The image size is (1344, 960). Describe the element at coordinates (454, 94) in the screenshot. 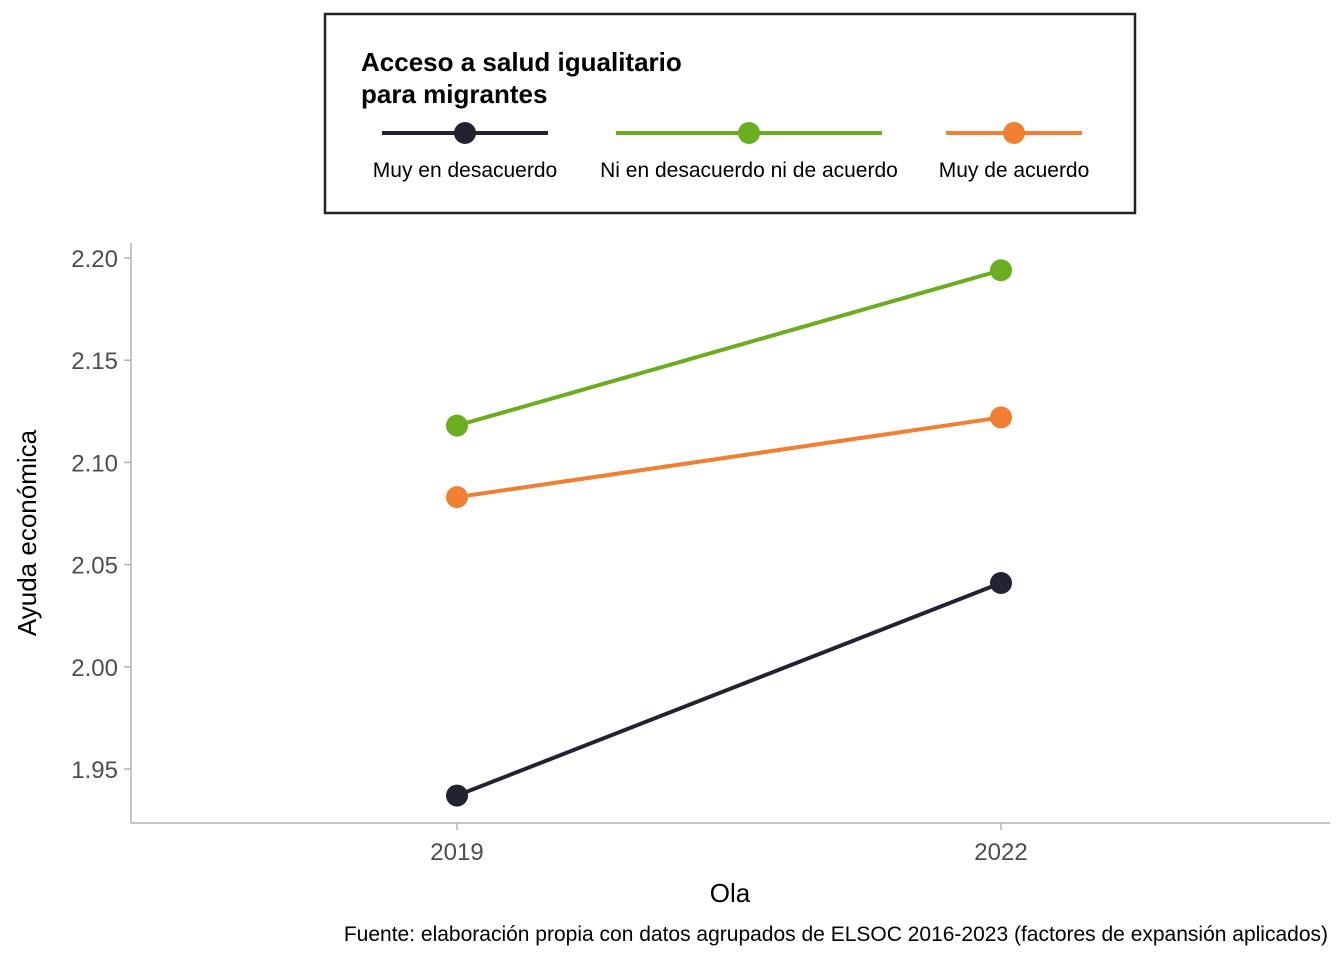

I see `legend-title-line2: para migrantes` at that location.